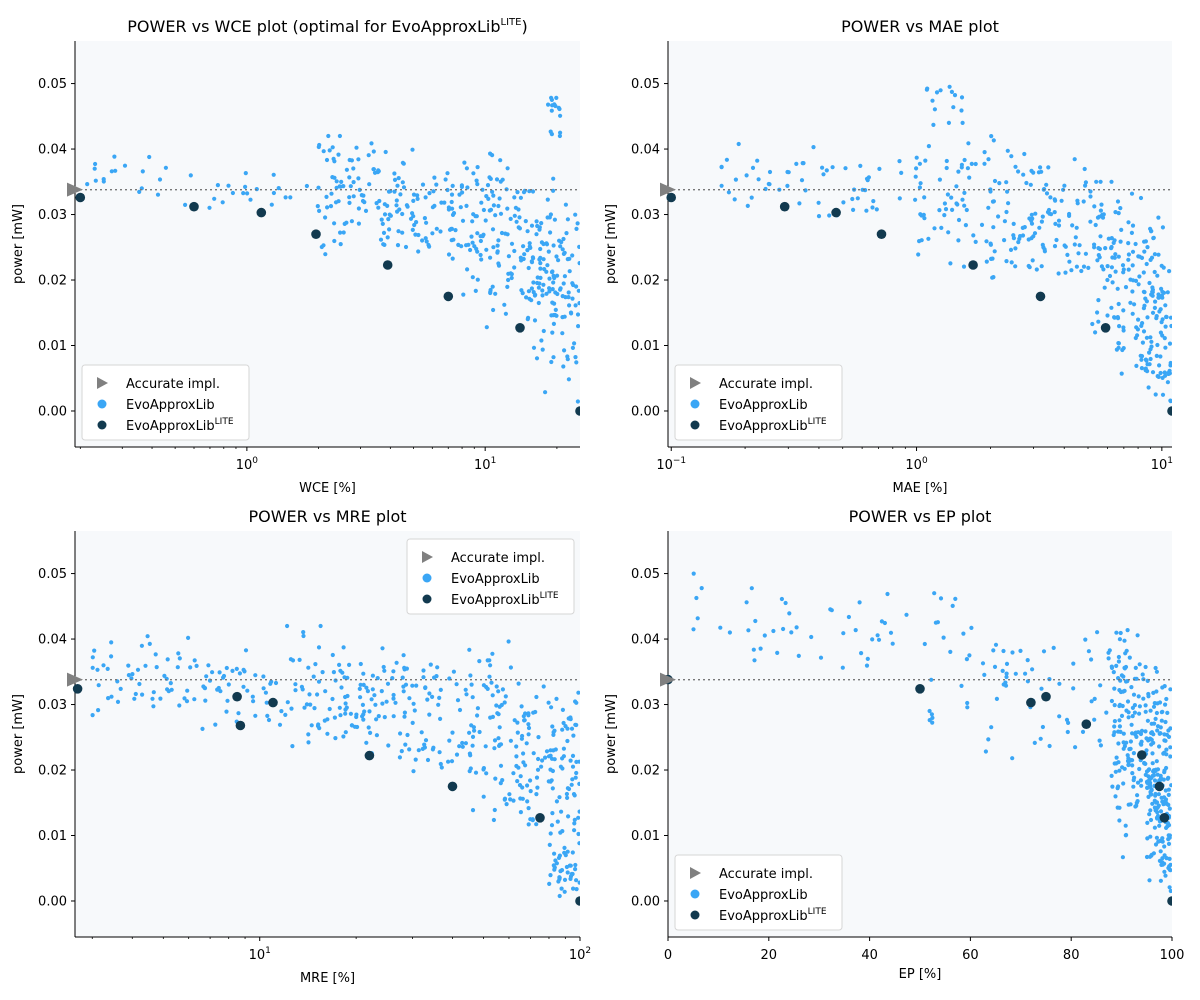 Image resolution: width=1200 pixels, height=1000 pixels. Describe the element at coordinates (18, 244) in the screenshot. I see `y-axis-label: power [mW]` at that location.